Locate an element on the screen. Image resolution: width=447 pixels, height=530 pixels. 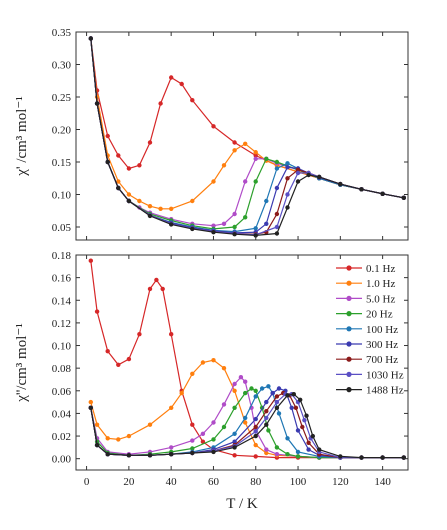
legend-item: 1488 Hz is located at coordinates (370, 391).